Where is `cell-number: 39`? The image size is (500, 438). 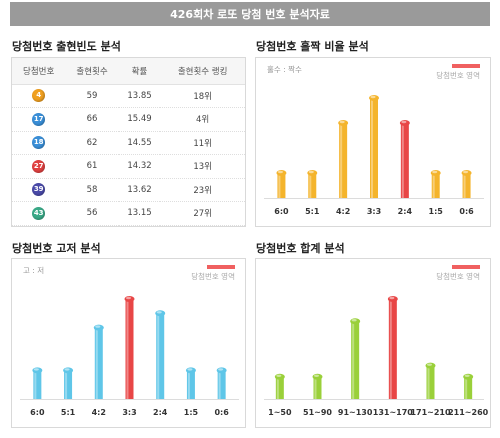
cell-number: 39 is located at coordinates (39, 190).